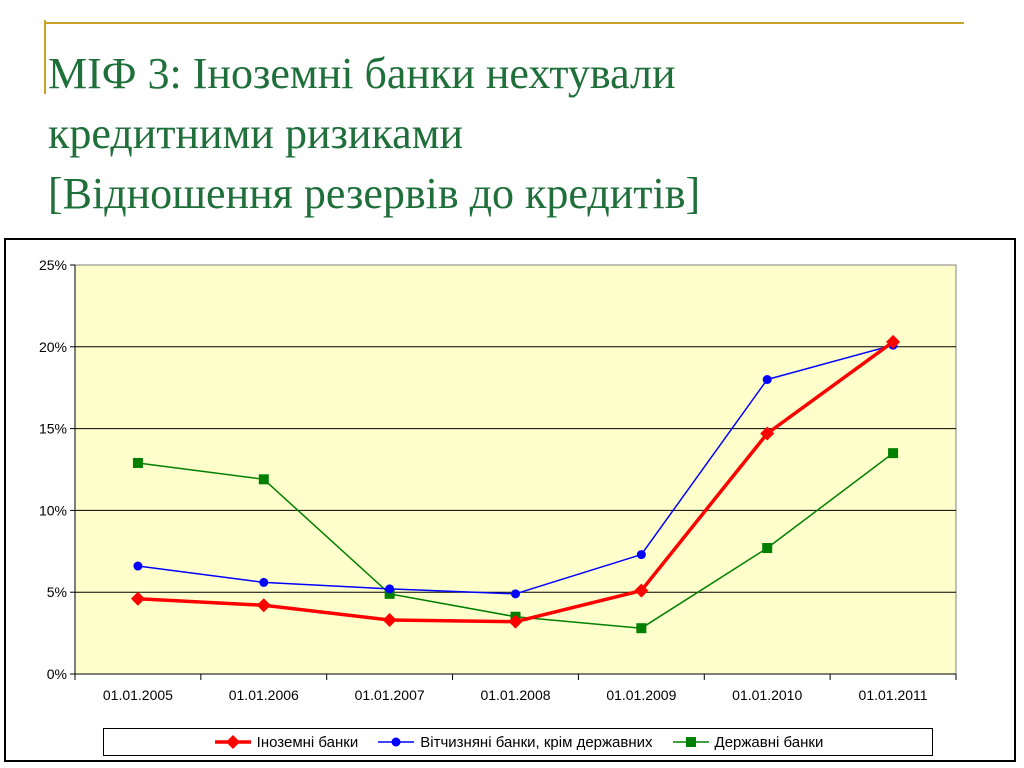  What do you see at coordinates (53, 347) in the screenshot?
I see `y-tick-label: 20%` at bounding box center [53, 347].